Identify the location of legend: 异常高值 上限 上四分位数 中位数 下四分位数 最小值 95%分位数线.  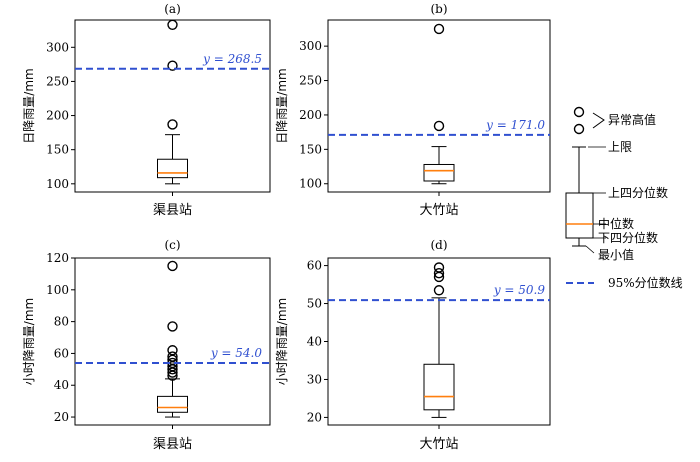
(624, 198).